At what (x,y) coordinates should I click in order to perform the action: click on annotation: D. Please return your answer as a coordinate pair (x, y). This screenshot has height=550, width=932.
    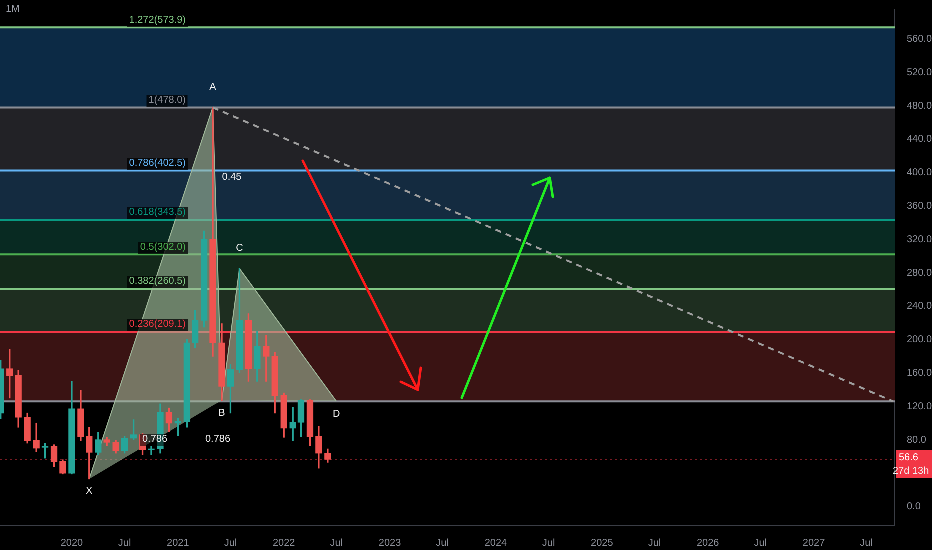
    Looking at the image, I should click on (337, 414).